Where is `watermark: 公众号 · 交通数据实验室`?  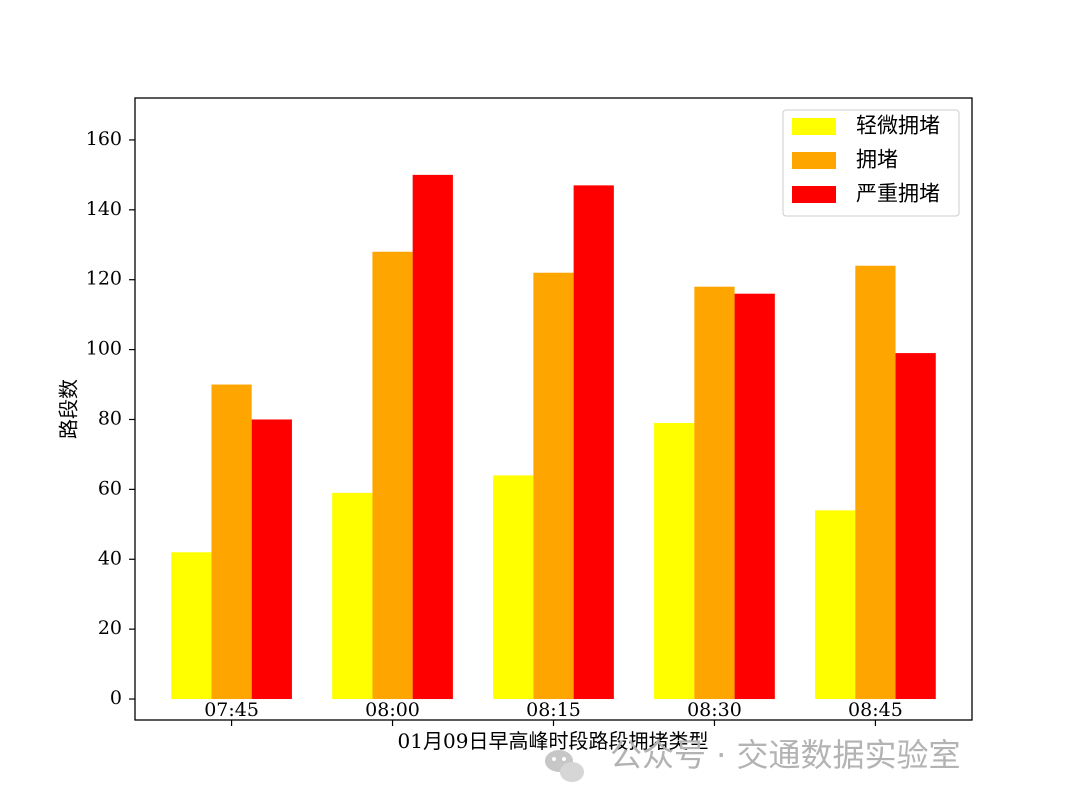 watermark: 公众号 · 交通数据实验室 is located at coordinates (753, 759).